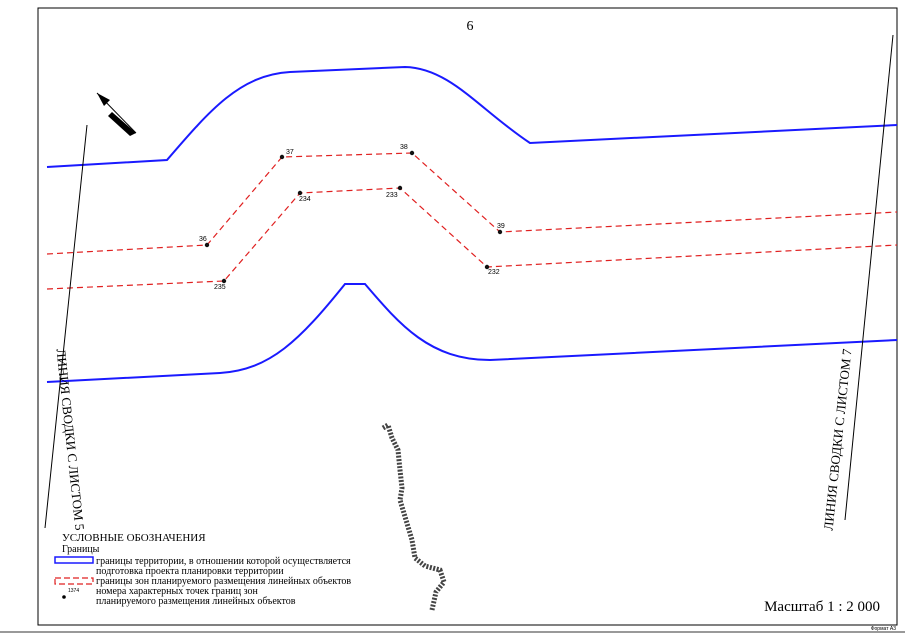 The width and height of the screenshot is (905, 640). I want to click on north-arrow, so click(116, 114).